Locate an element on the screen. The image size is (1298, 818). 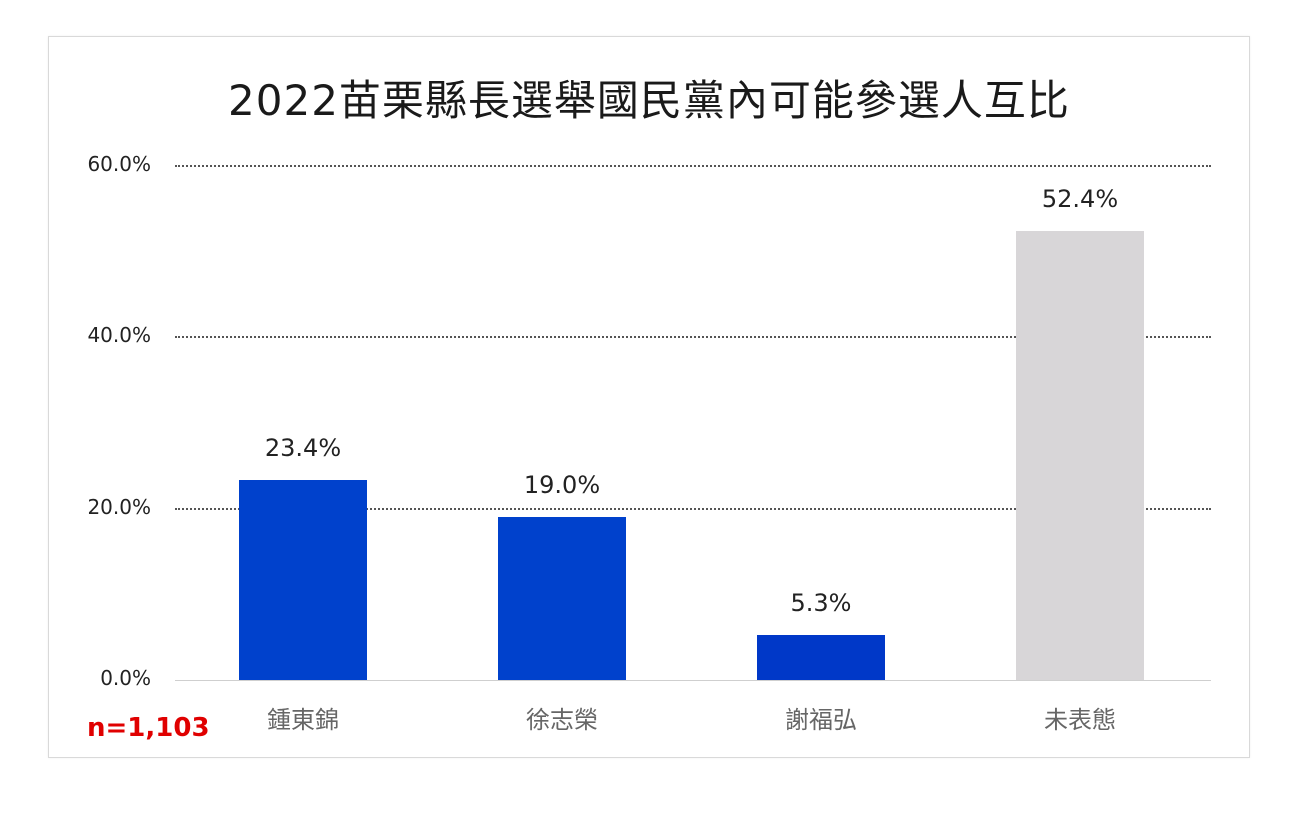
category-label: 未表態 is located at coordinates (1080, 720).